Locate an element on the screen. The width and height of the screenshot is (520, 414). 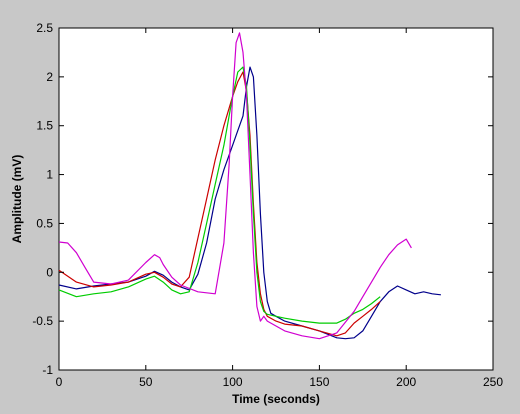
x-tick-label: 50 is located at coordinates (146, 382).